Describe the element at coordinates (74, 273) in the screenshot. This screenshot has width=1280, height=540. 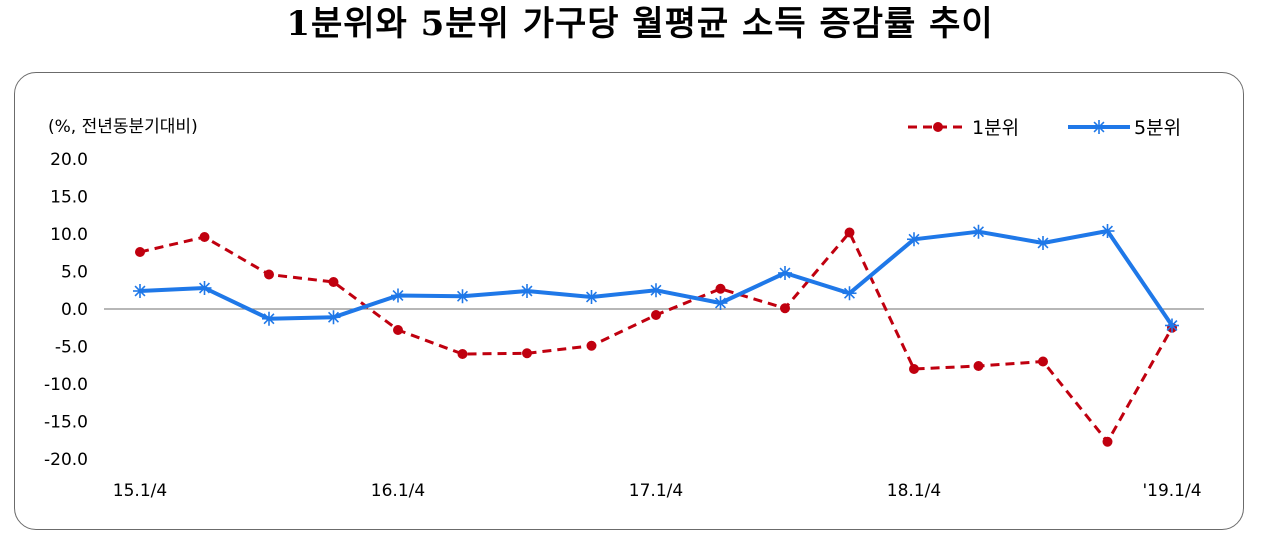
I see `y-tick-label: 5.0` at that location.